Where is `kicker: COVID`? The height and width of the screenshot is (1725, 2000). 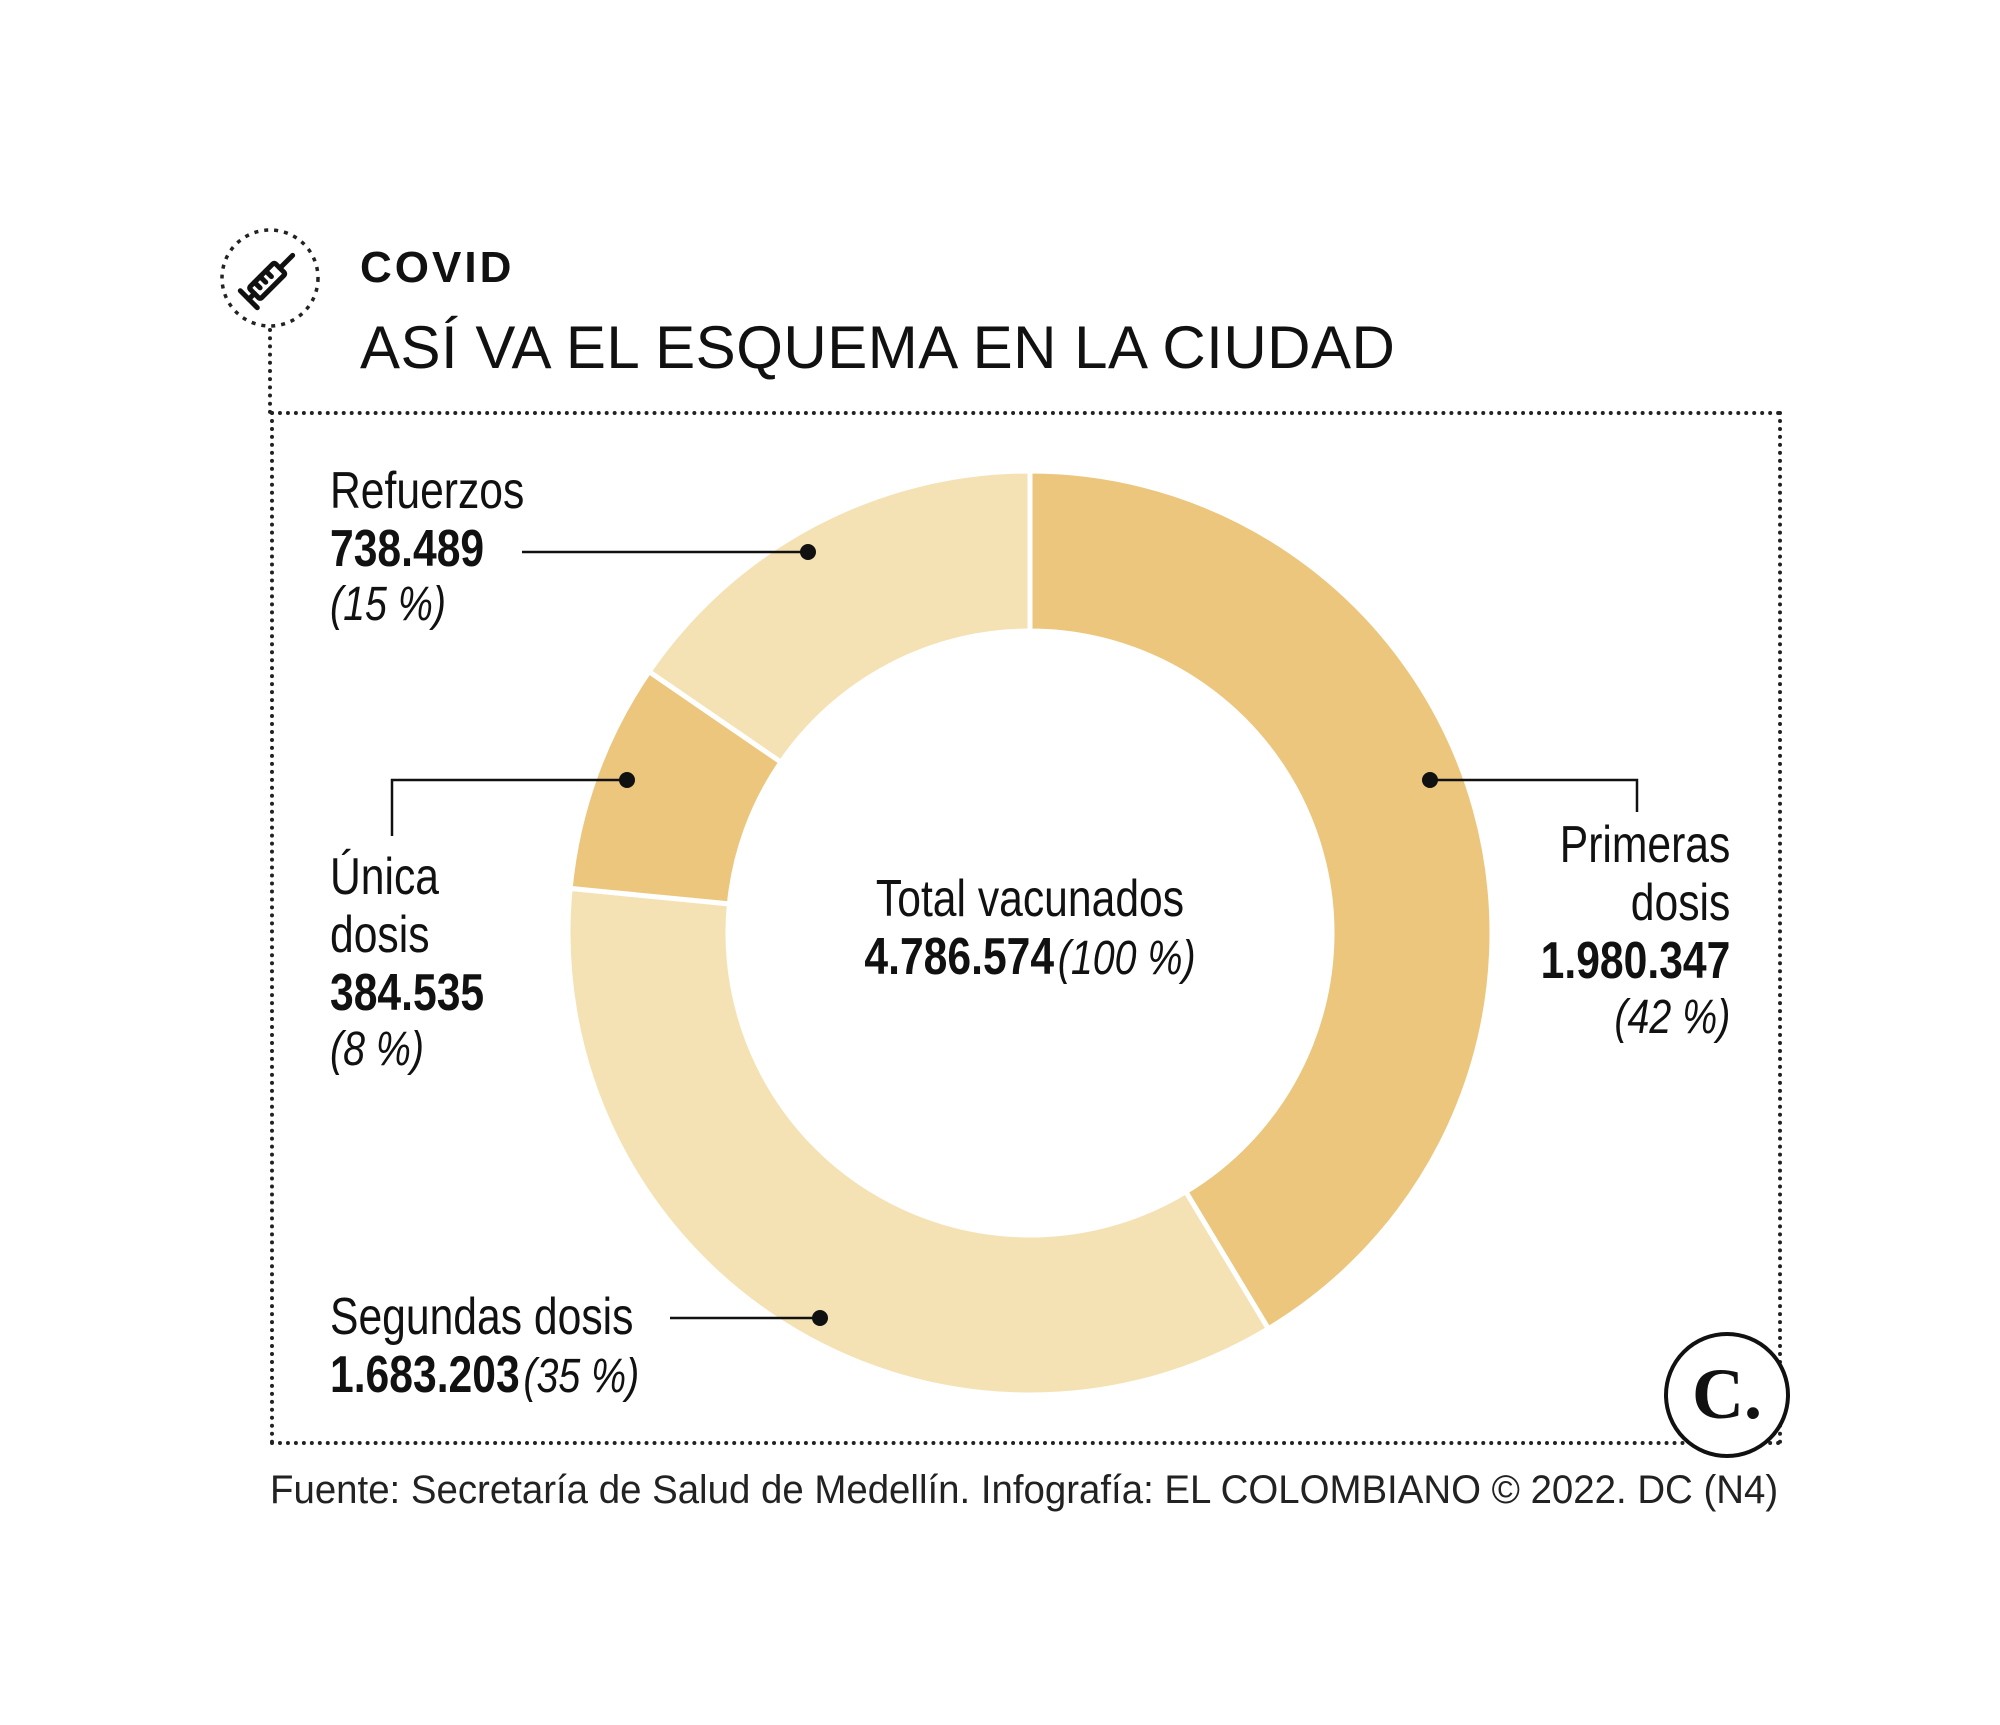 kicker: COVID is located at coordinates (437, 267).